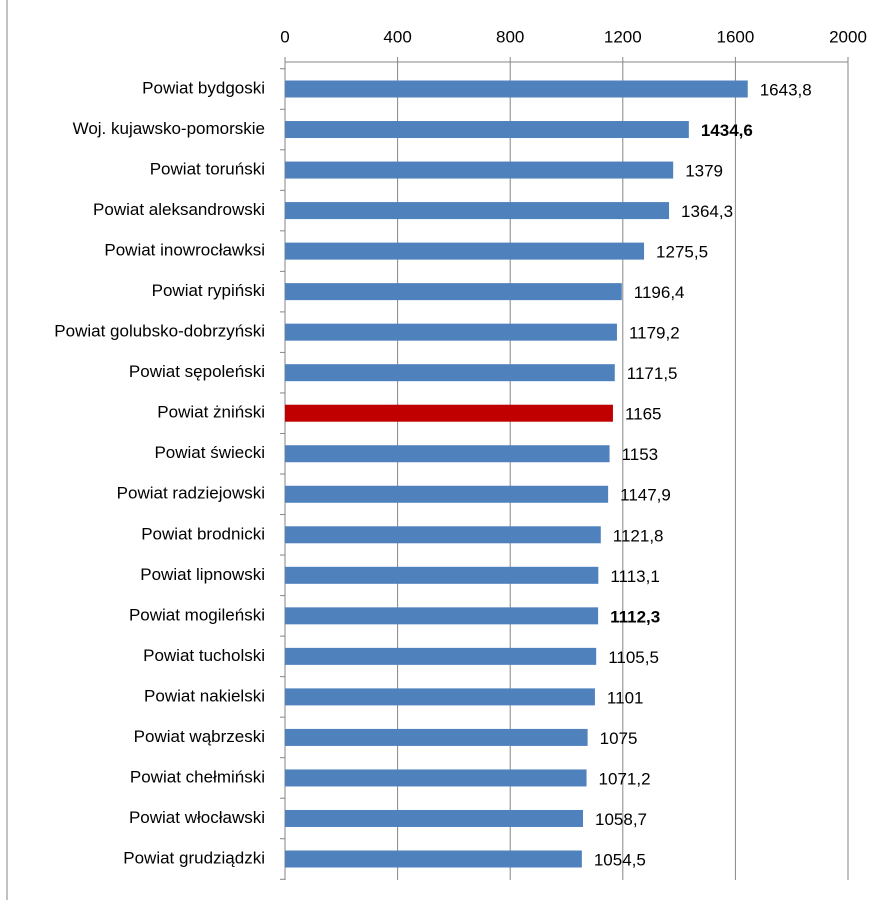  What do you see at coordinates (619, 738) in the screenshot?
I see `value-label: 1075` at bounding box center [619, 738].